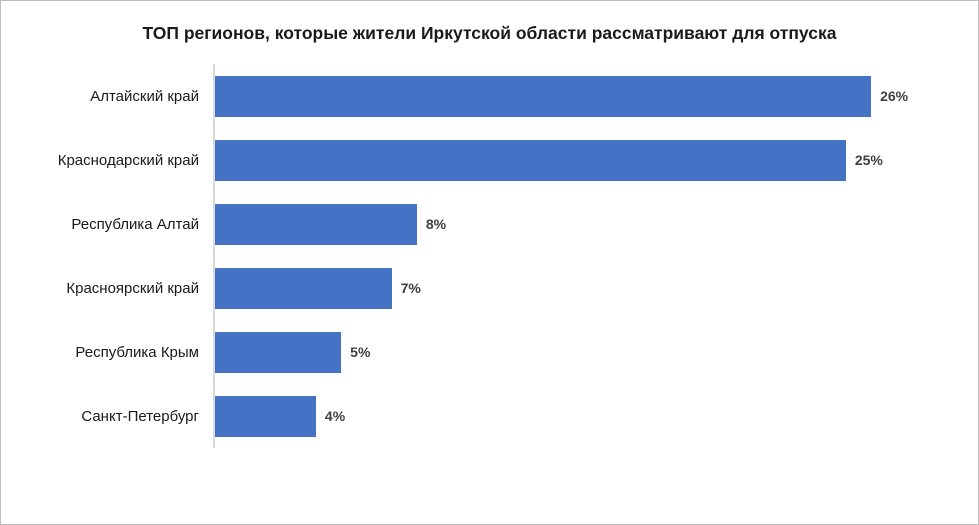 Image resolution: width=979 pixels, height=525 pixels. I want to click on bar-row: Республика Крым 5%, so click(489, 352).